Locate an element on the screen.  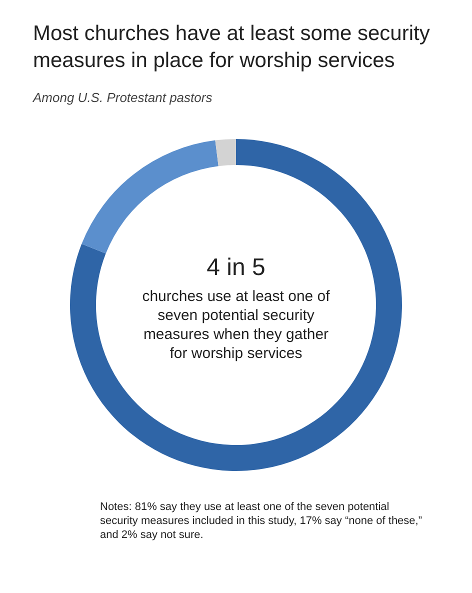
text: Notes: 81% say they use at least one of the seven potential security measures included in this study, 17% say “none of these,” and 2% say not sure. is located at coordinates (261, 521).